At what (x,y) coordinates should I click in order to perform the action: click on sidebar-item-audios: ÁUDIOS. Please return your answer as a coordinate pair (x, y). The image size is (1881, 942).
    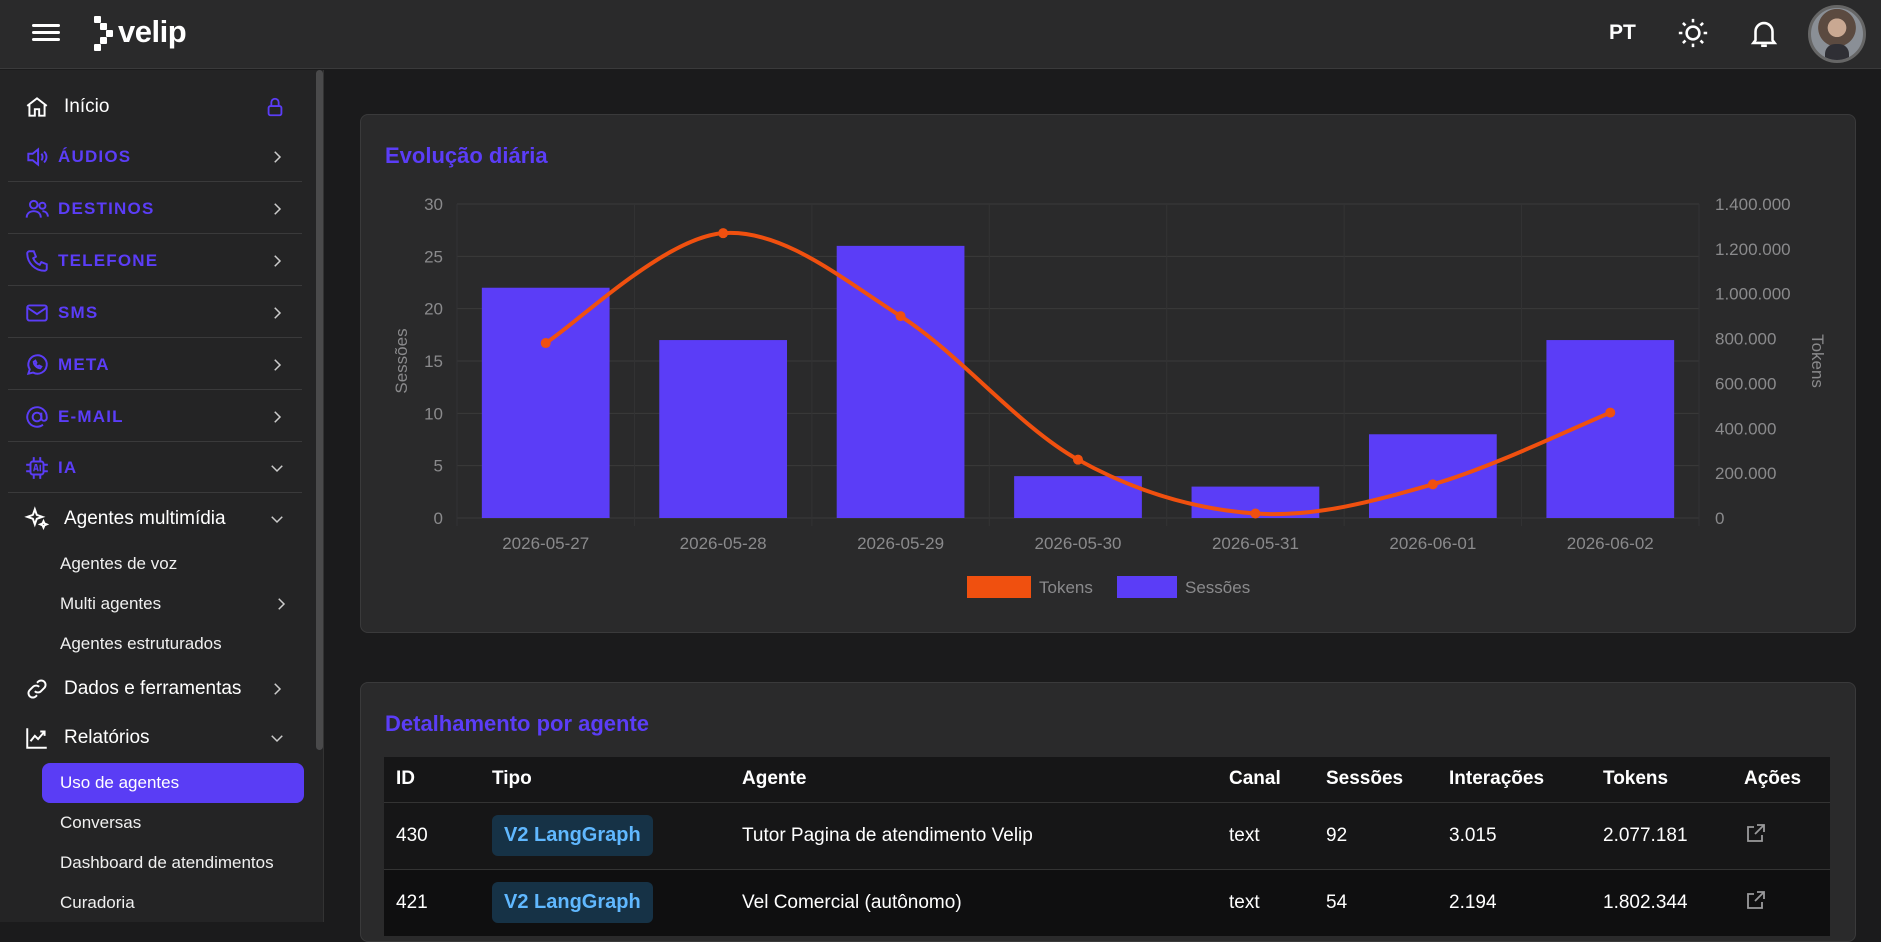
    Looking at the image, I should click on (155, 157).